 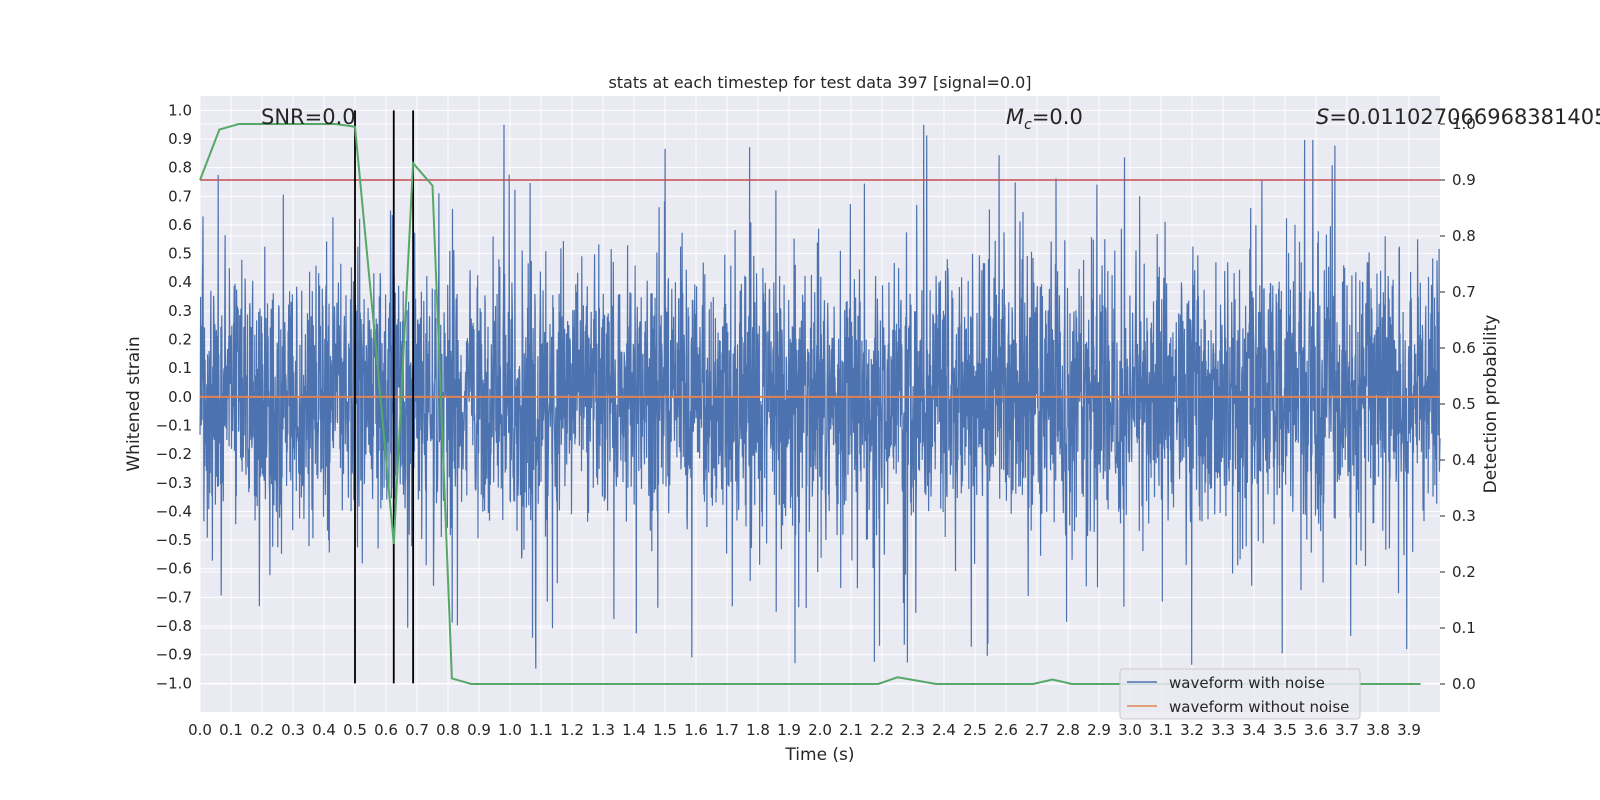 I want to click on x-tick-label: 1.3, so click(x=603, y=730).